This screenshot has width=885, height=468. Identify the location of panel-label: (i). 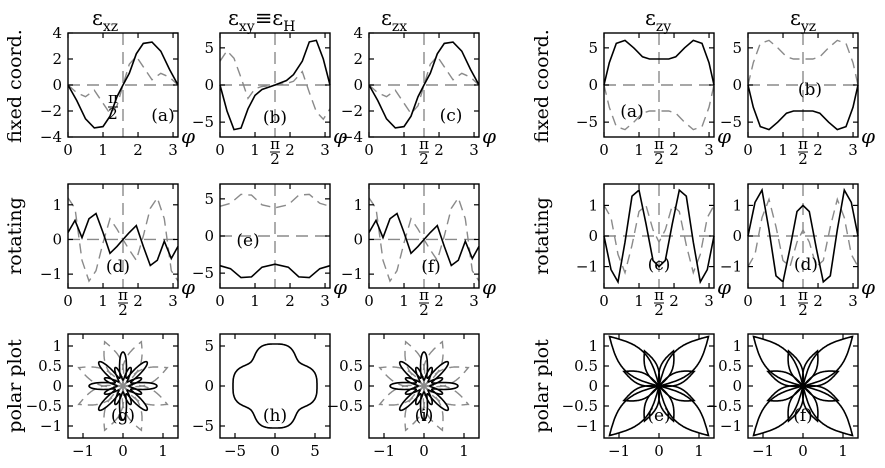
(424, 416).